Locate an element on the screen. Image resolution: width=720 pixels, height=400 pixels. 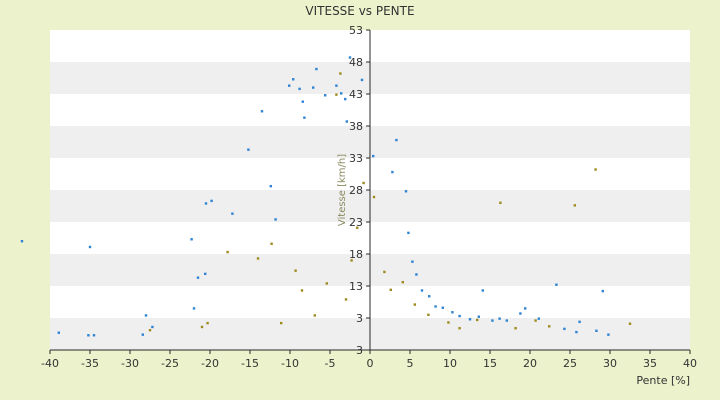
x-tick-label: 0 is located at coordinates (370, 363).